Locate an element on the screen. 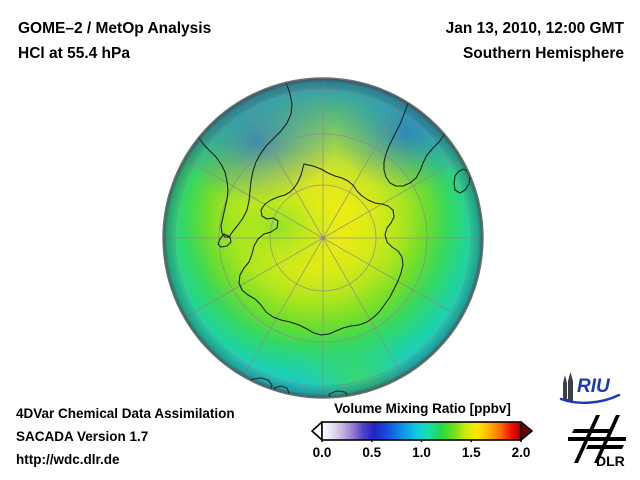  colorbar-under-range-arrow is located at coordinates (317, 431).